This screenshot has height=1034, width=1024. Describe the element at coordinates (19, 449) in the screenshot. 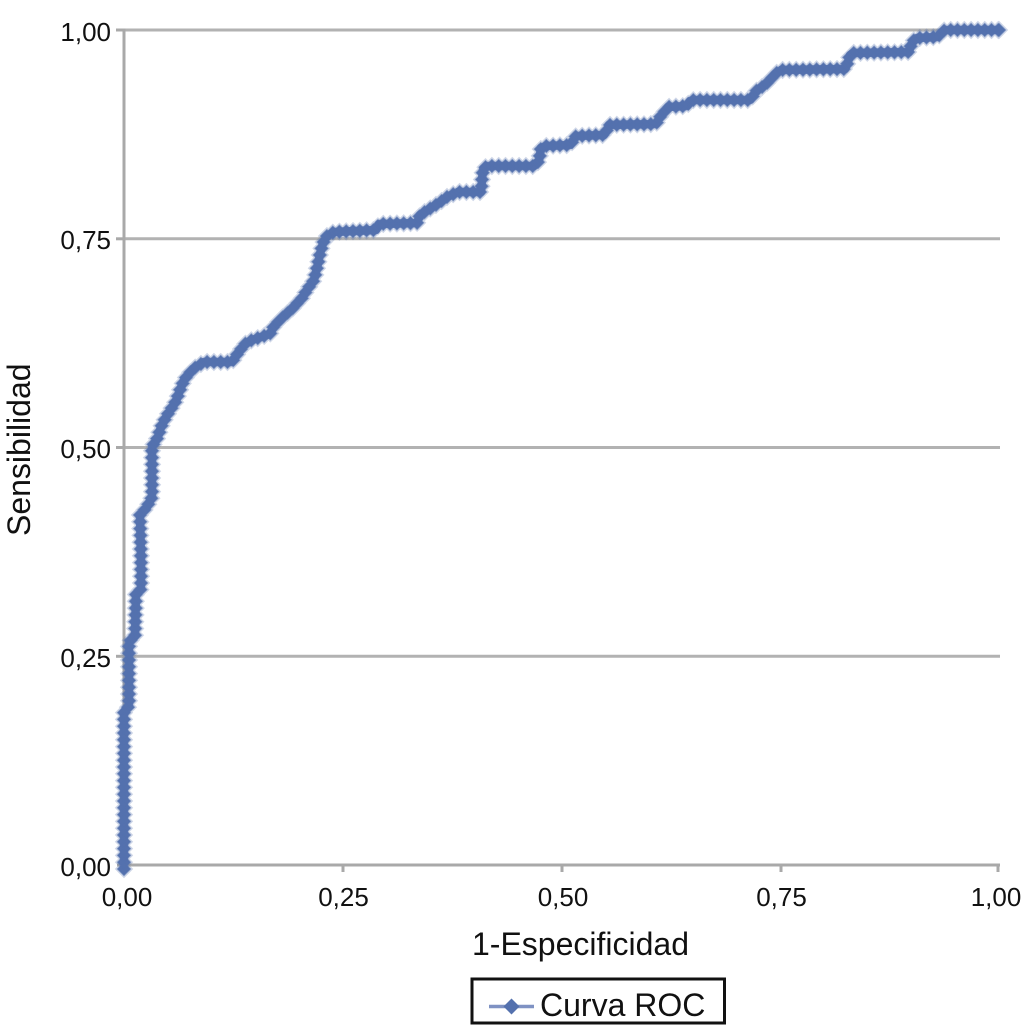

I see `svg-text: Sensibilidad` at that location.